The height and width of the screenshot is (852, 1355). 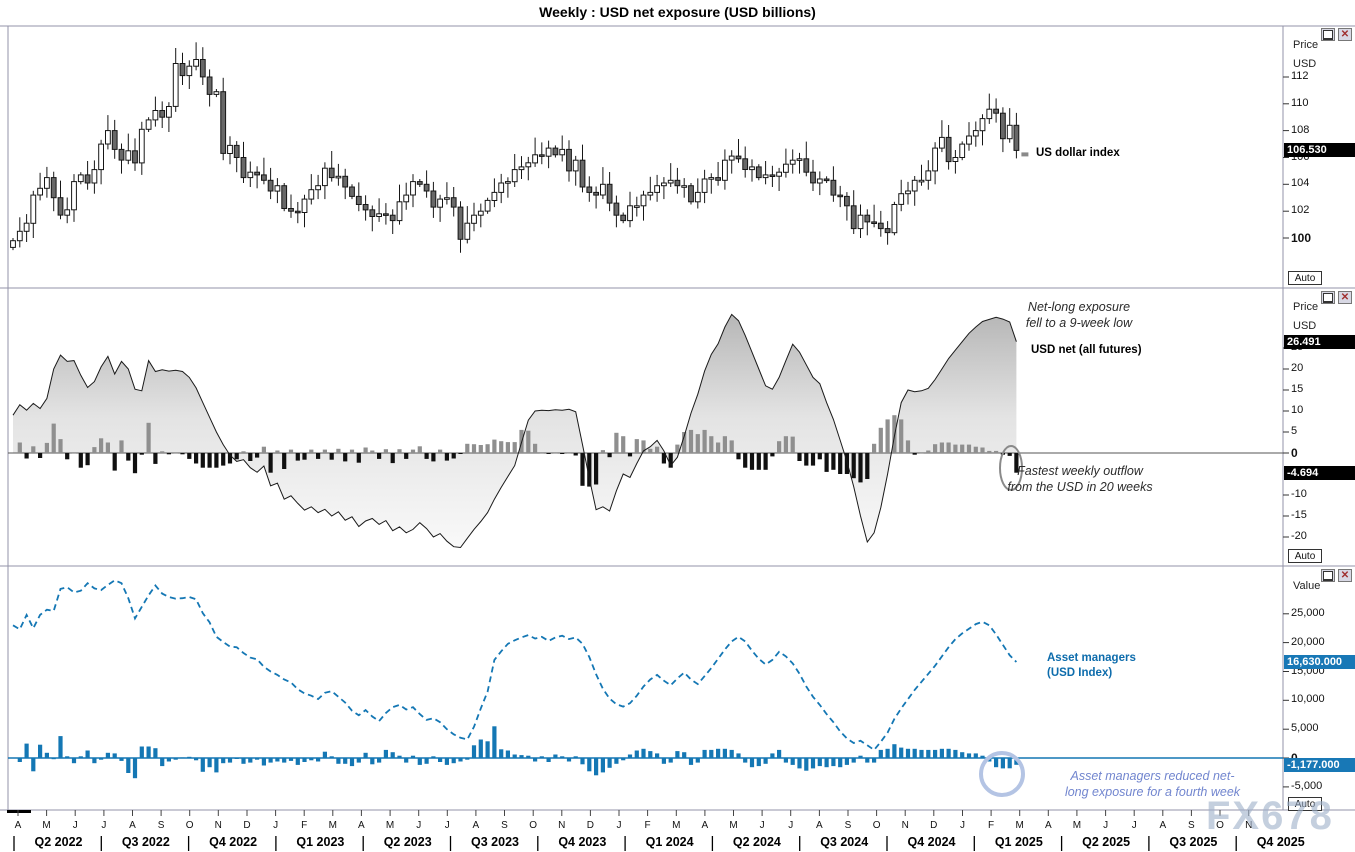 I want to click on close-icon: ✕, so click(x=1345, y=34).